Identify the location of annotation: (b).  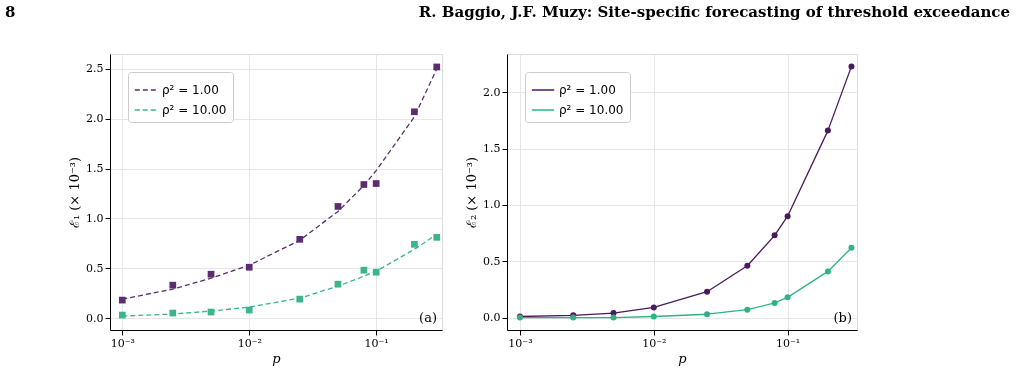
(842, 317).